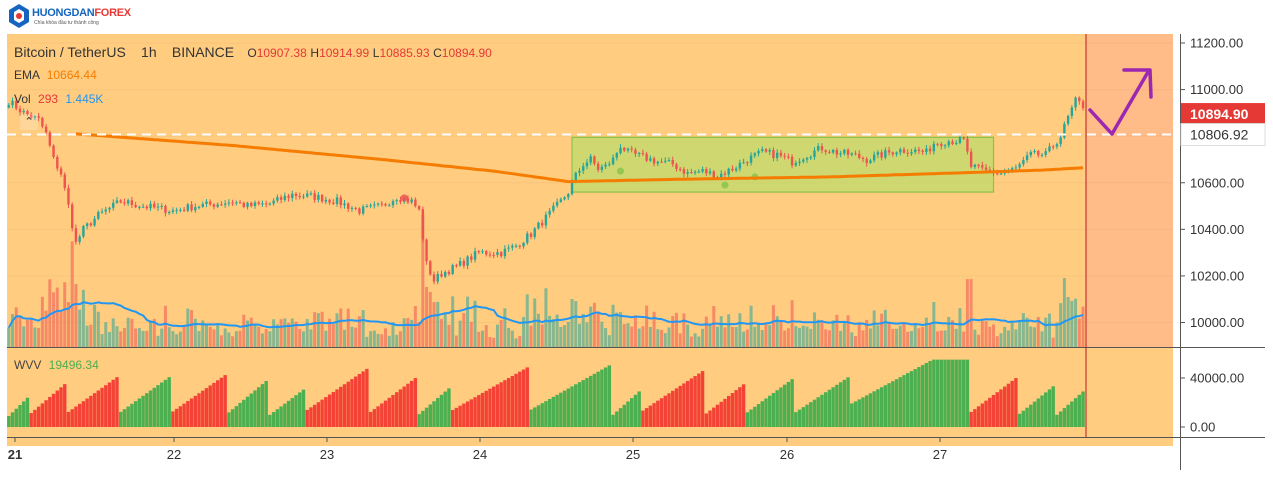 This screenshot has height=483, width=1273. What do you see at coordinates (58, 99) in the screenshot?
I see `volume-legend: Vol 293 1.445K` at bounding box center [58, 99].